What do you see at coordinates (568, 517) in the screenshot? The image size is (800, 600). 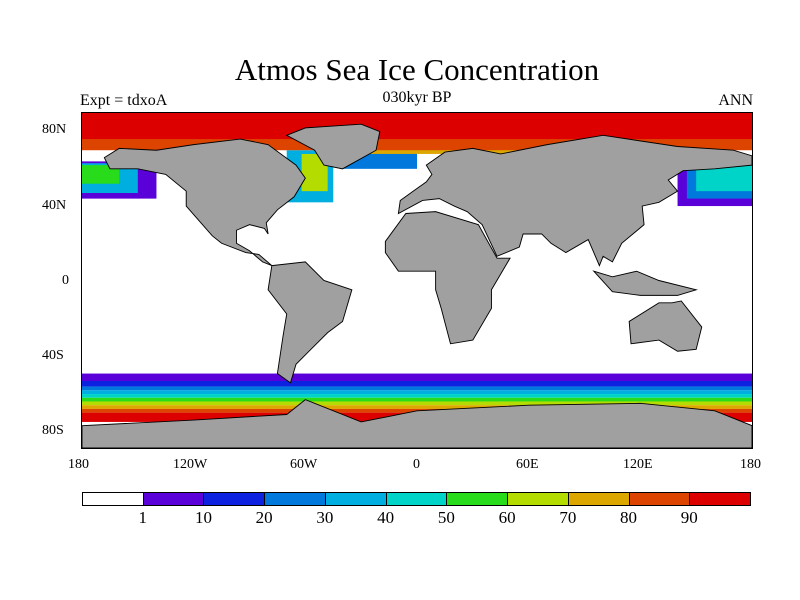 I see `colorbar-label: 70` at bounding box center [568, 517].